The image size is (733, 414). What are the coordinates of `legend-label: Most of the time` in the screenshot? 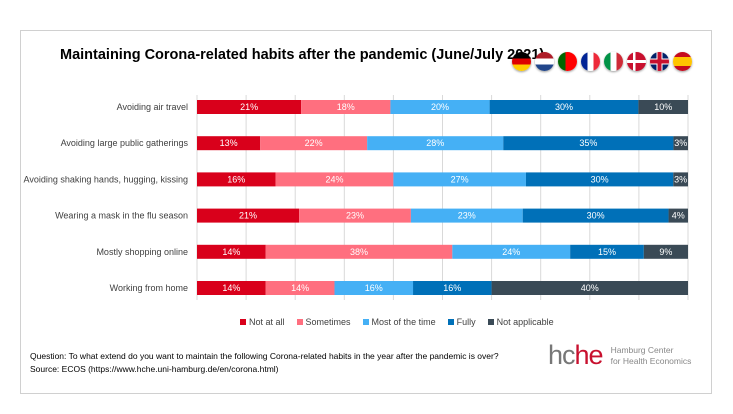 It's located at (403, 322).